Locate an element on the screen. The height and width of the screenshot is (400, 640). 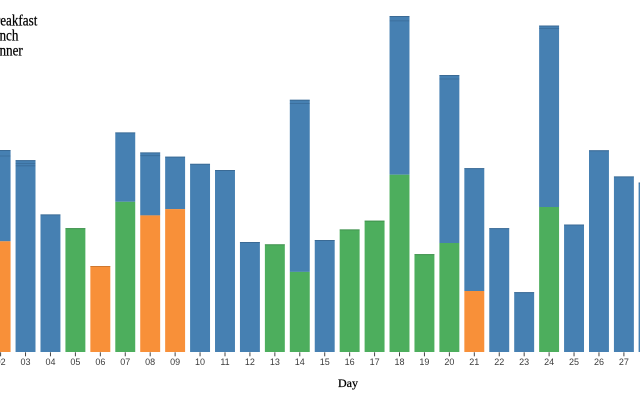
svg-text: 14 is located at coordinates (300, 362).